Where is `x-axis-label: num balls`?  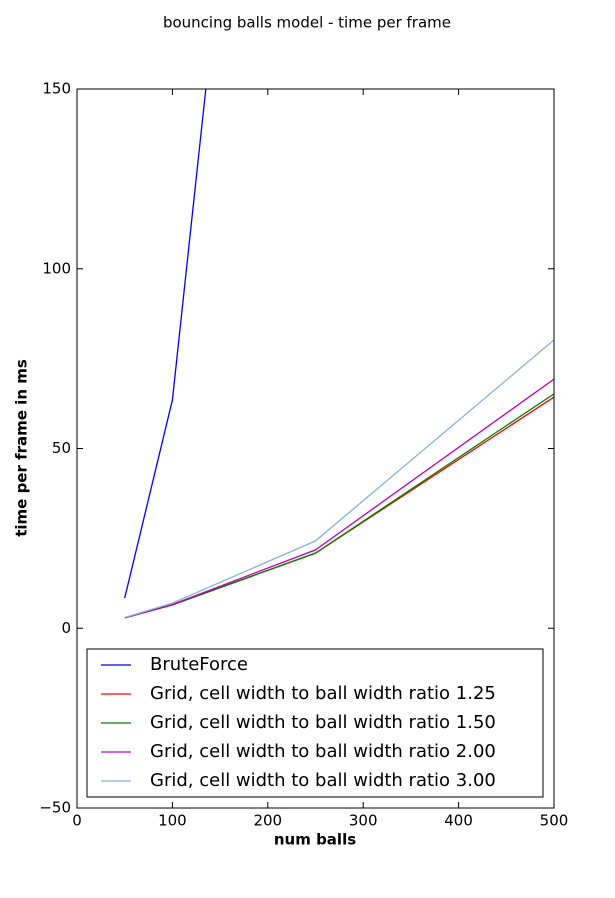
x-axis-label: num balls is located at coordinates (315, 840).